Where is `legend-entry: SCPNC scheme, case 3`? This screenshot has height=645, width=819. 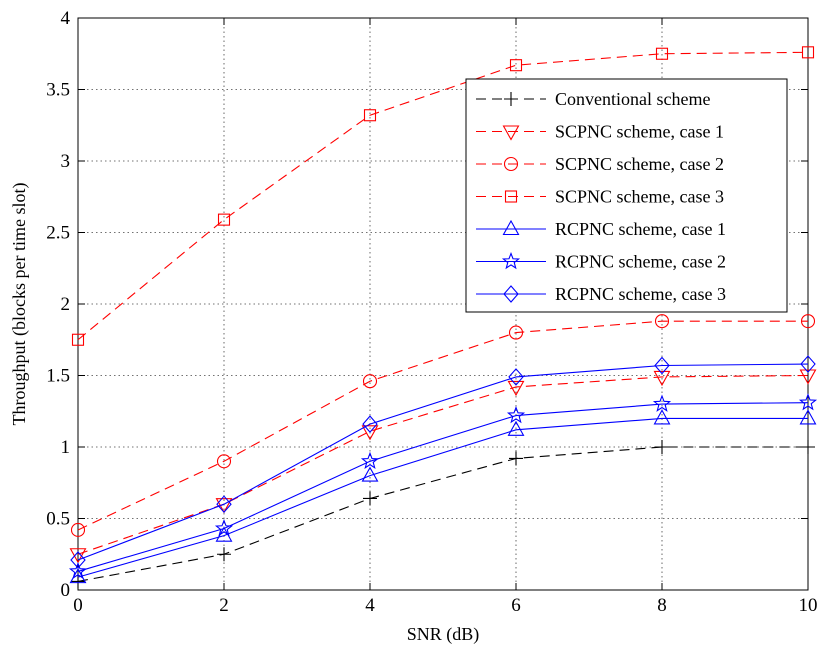 legend-entry: SCPNC scheme, case 3 is located at coordinates (600, 197).